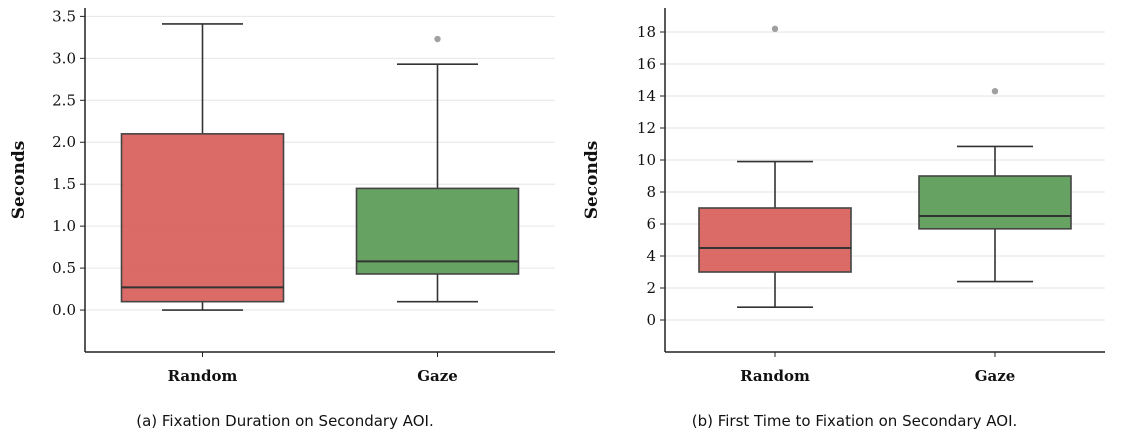  Describe the element at coordinates (651, 320) in the screenshot. I see `y-tick-label: 0` at that location.